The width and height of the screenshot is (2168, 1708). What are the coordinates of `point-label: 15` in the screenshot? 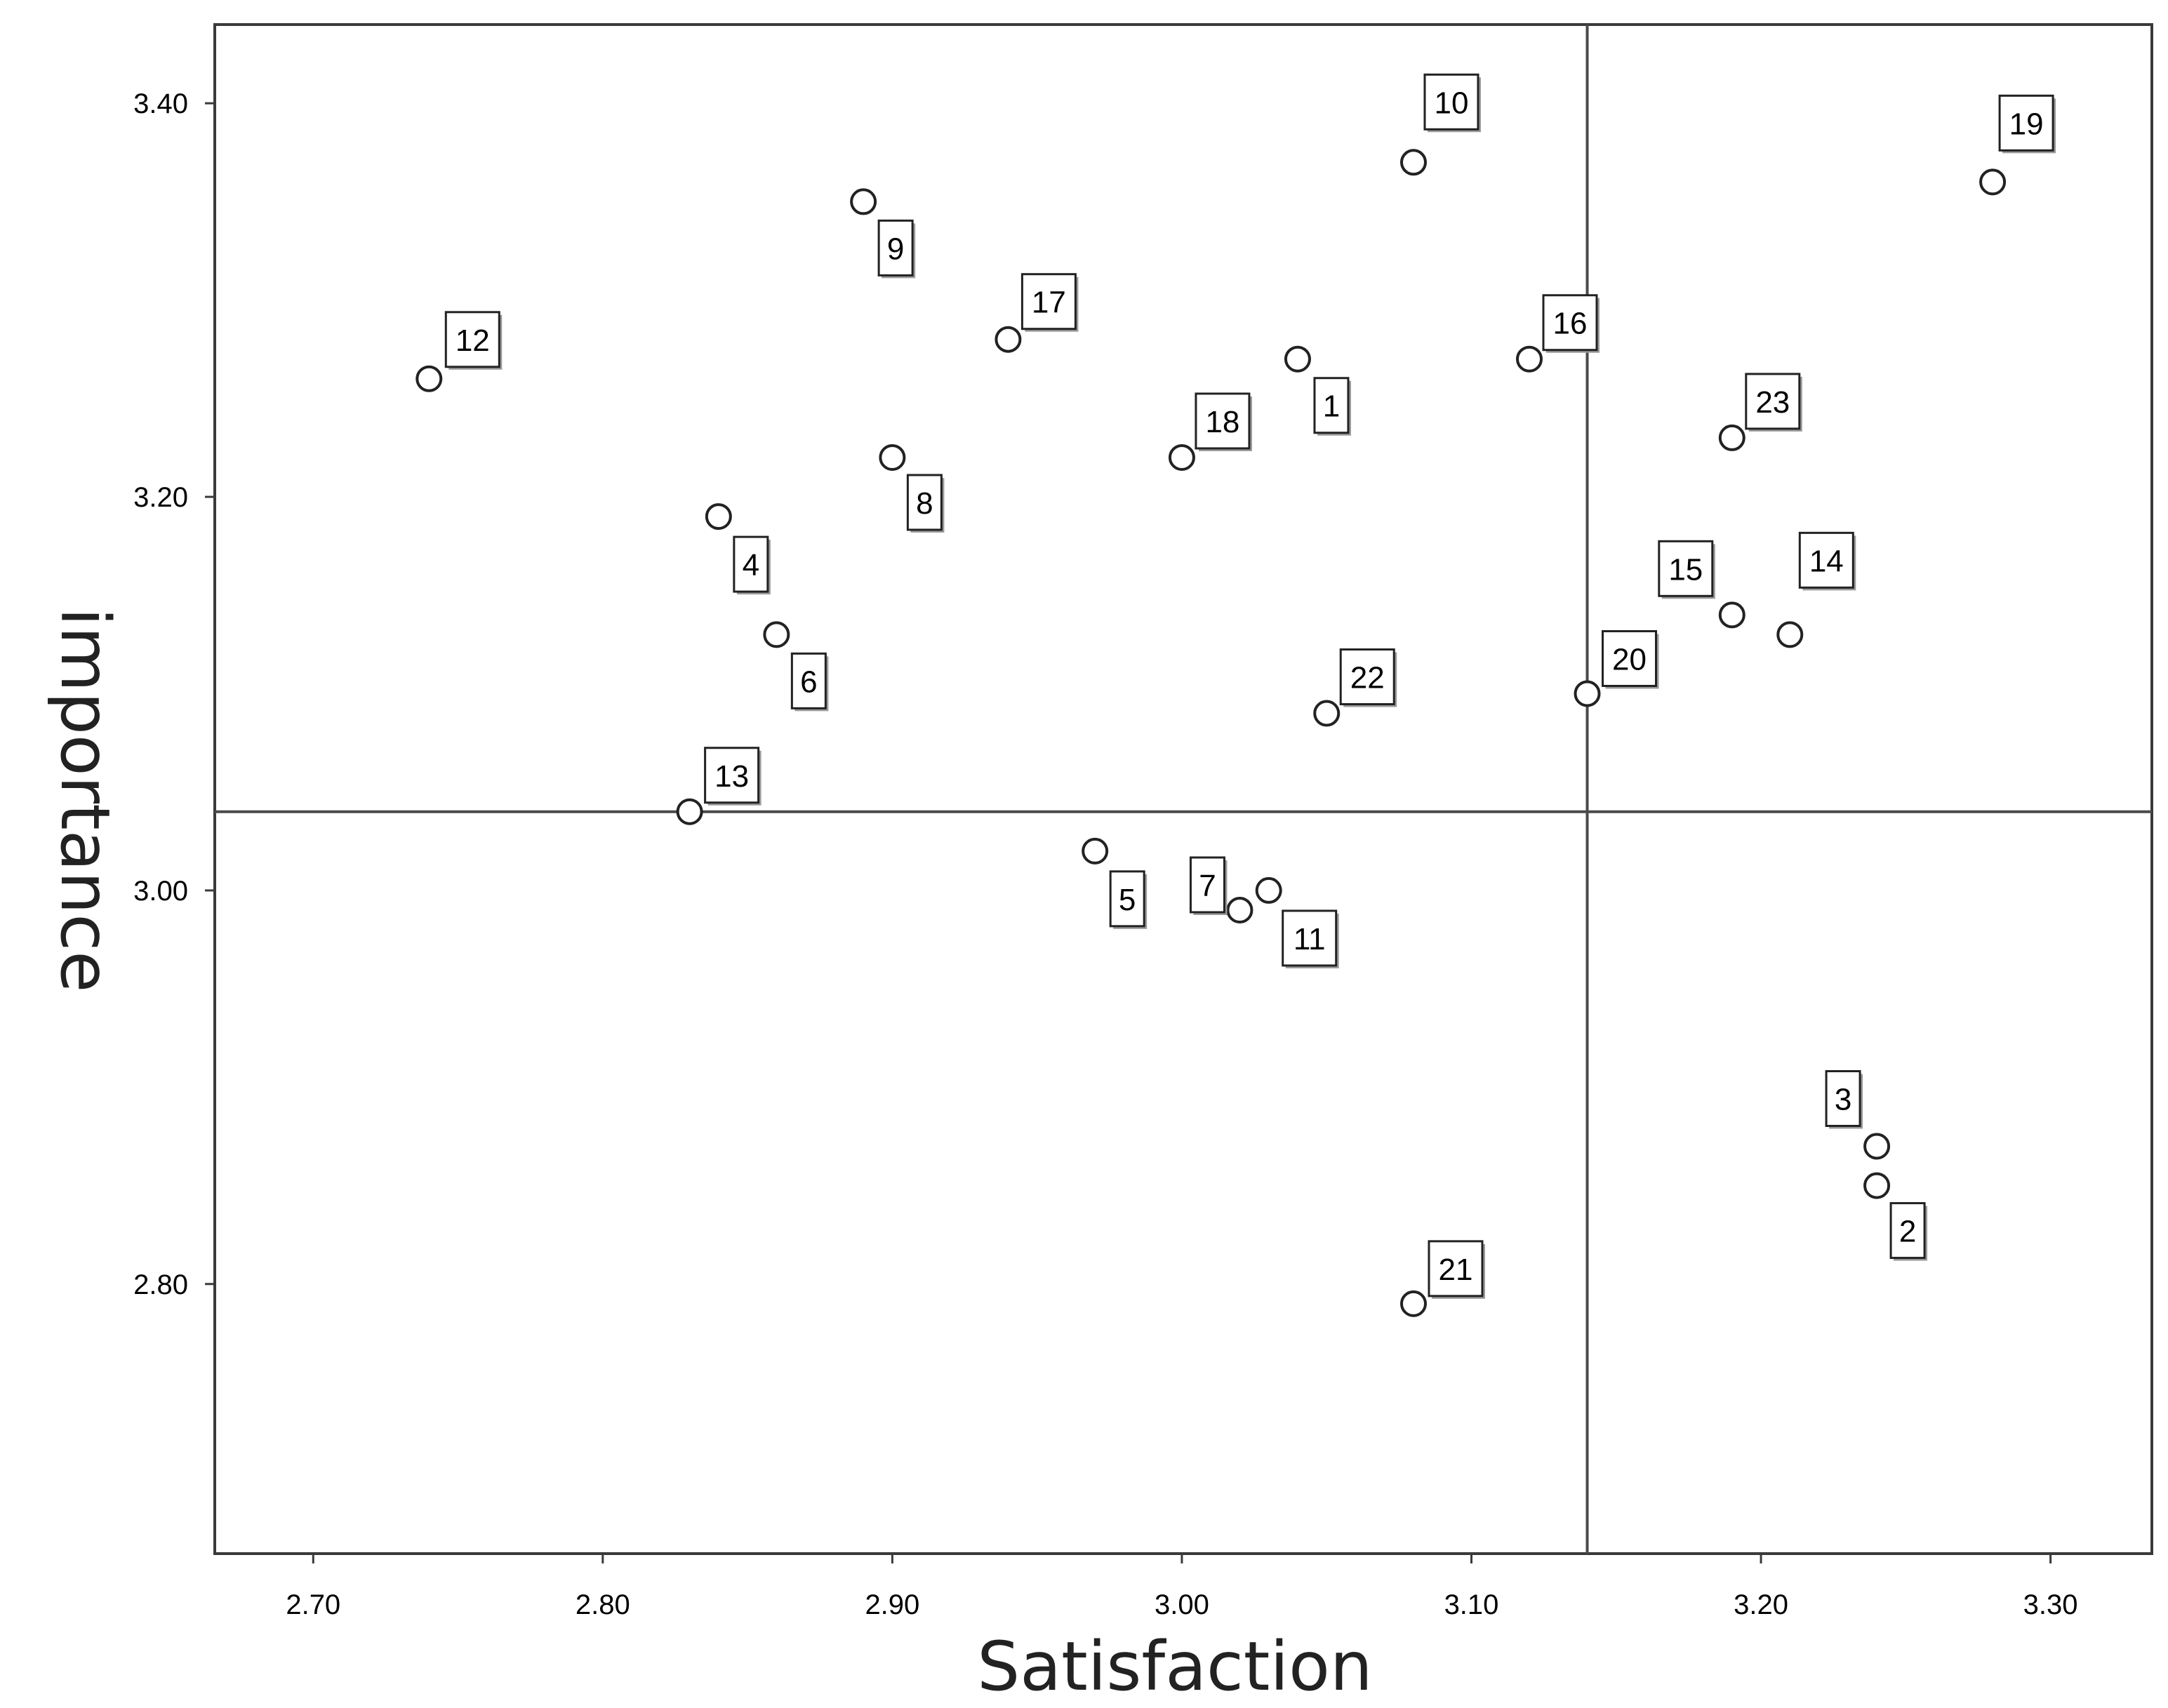 It's located at (1686, 569).